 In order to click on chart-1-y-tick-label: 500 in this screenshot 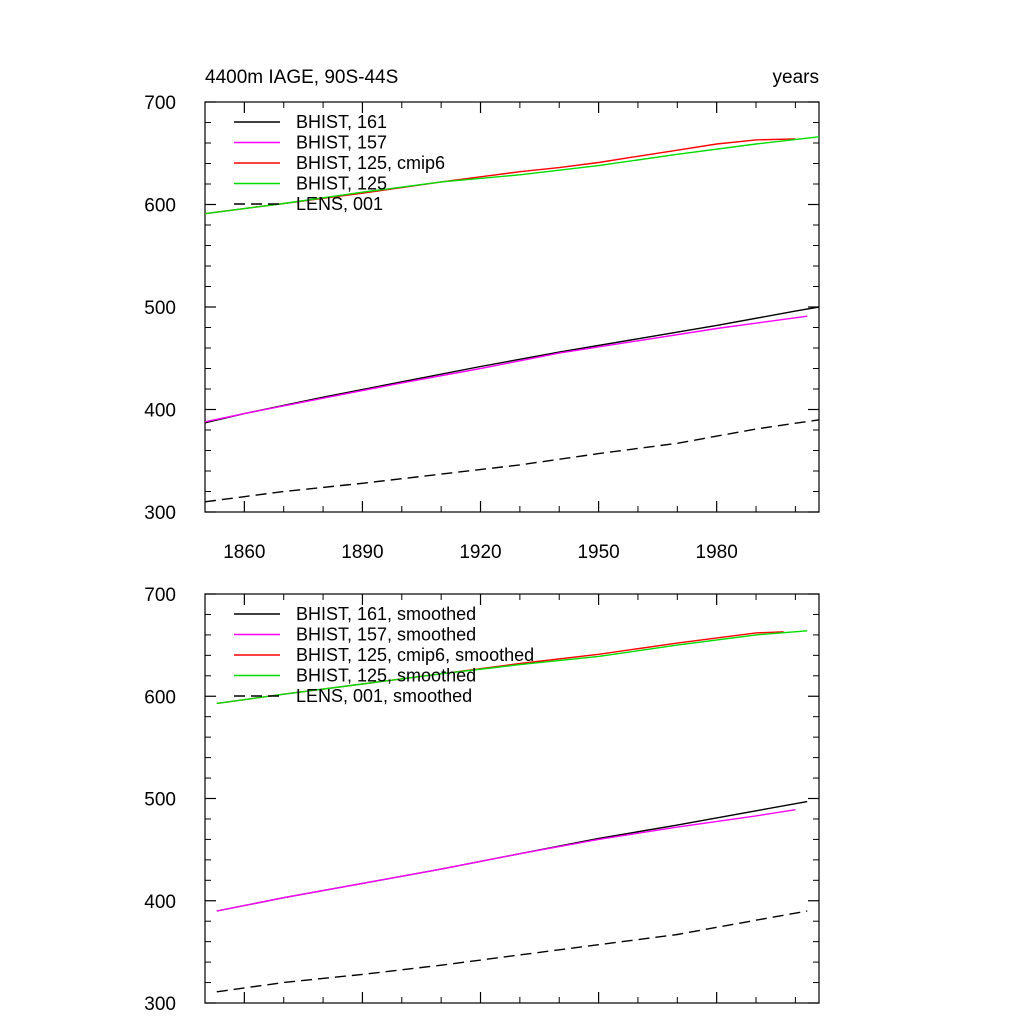, I will do `click(160, 308)`.